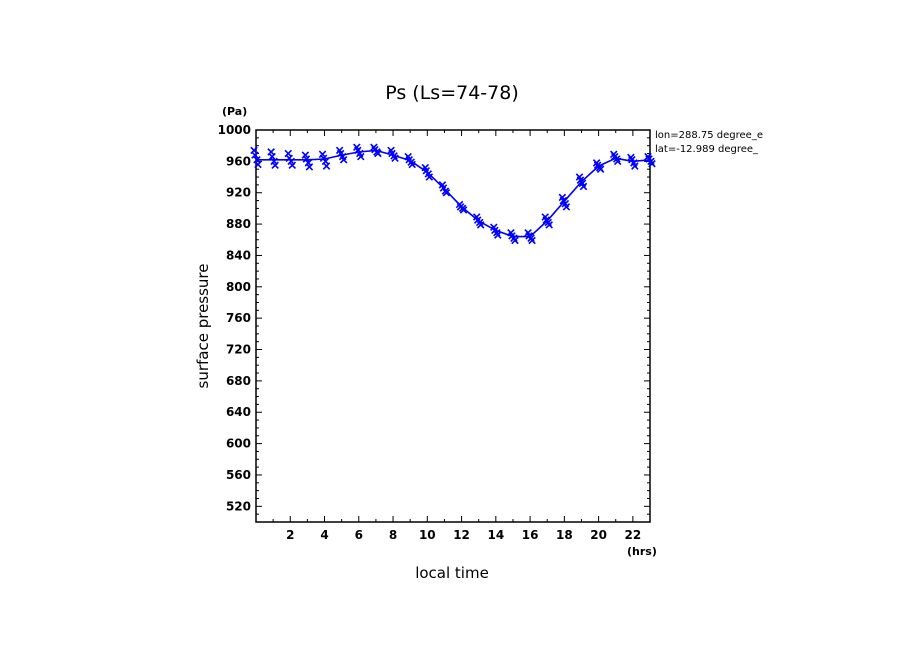  I want to click on y-tick-label: 640, so click(238, 412).